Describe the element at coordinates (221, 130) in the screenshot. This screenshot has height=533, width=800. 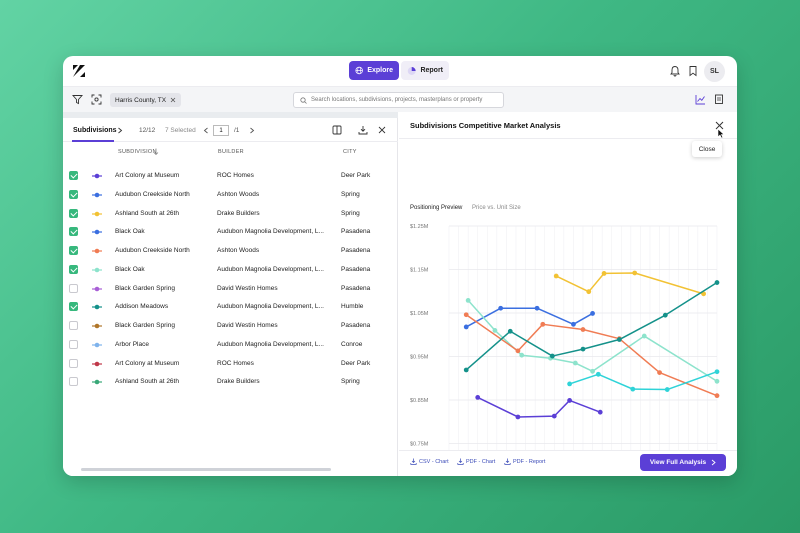
I see `page-input: 1` at that location.